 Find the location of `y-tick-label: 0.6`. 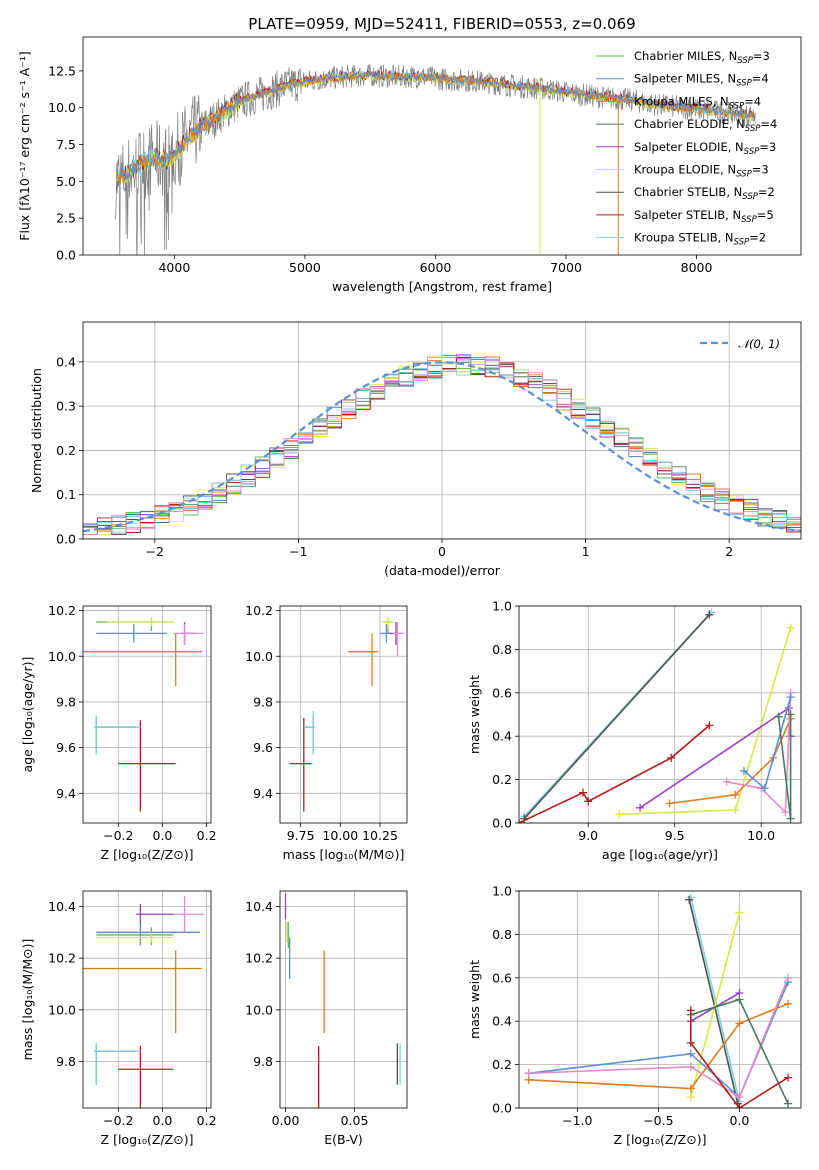

y-tick-label: 0.6 is located at coordinates (502, 692).